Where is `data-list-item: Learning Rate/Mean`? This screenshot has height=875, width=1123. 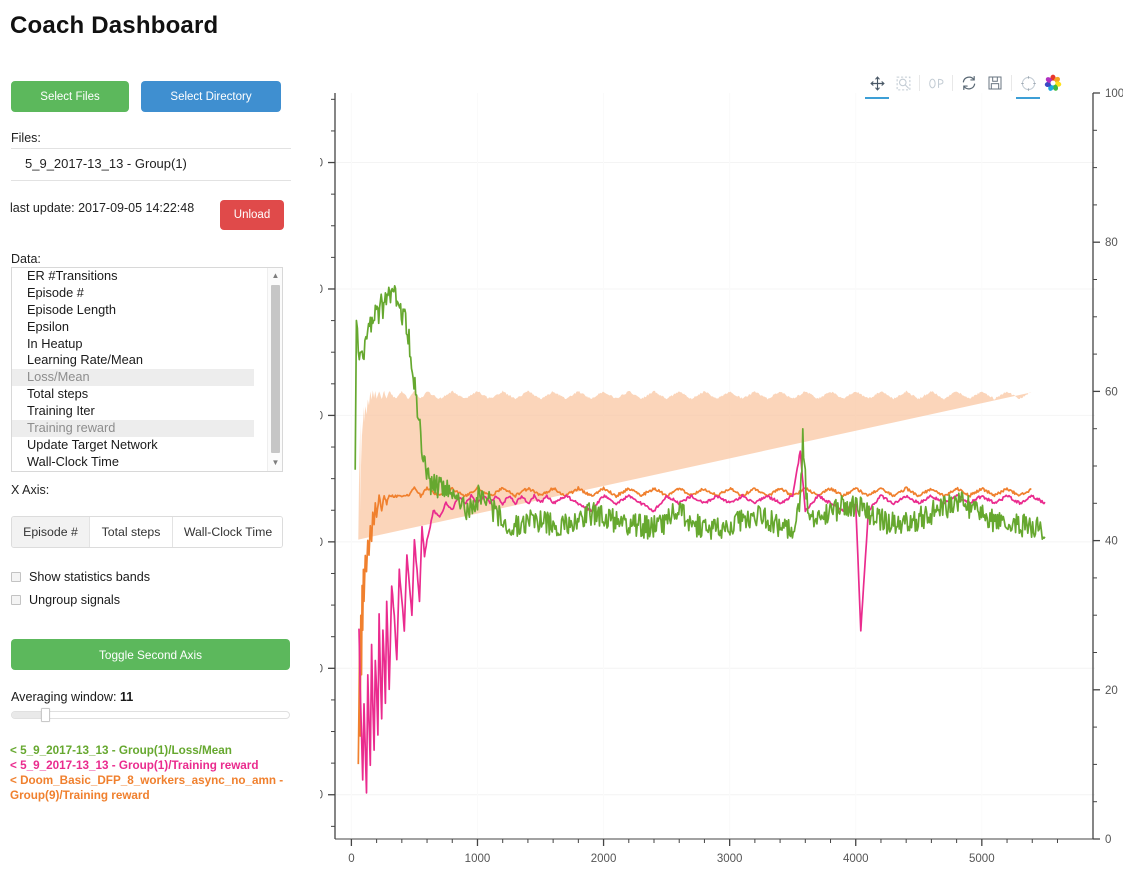 data-list-item: Learning Rate/Mean is located at coordinates (147, 360).